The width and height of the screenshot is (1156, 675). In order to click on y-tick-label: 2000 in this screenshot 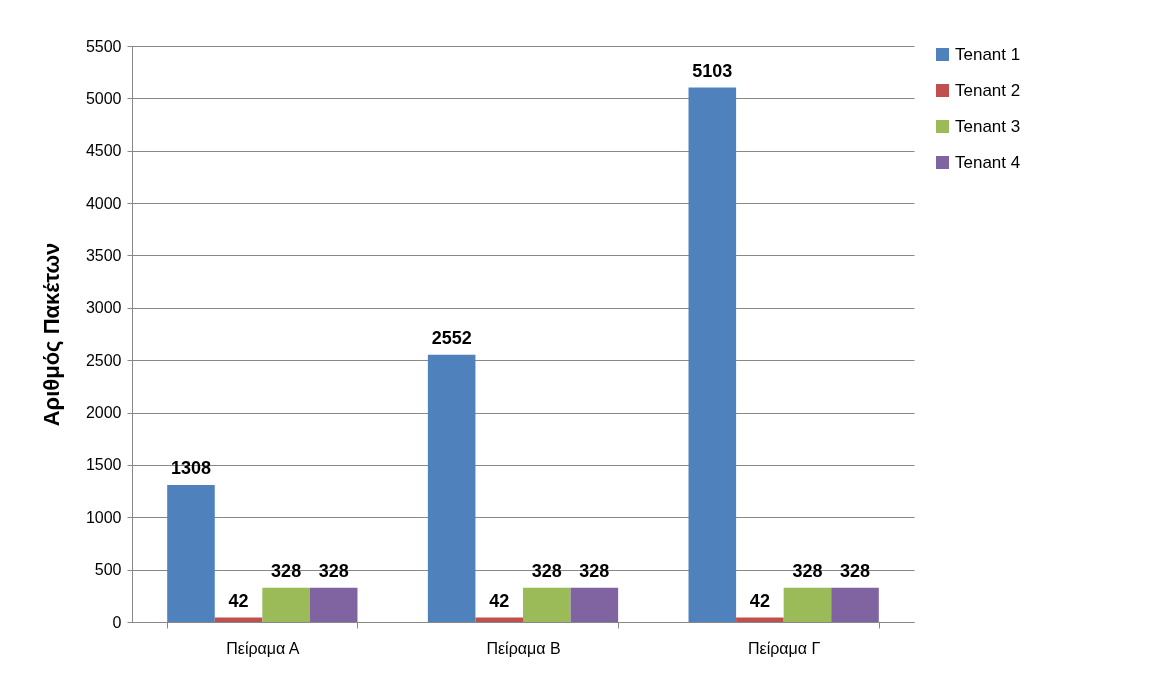, I will do `click(103, 413)`.